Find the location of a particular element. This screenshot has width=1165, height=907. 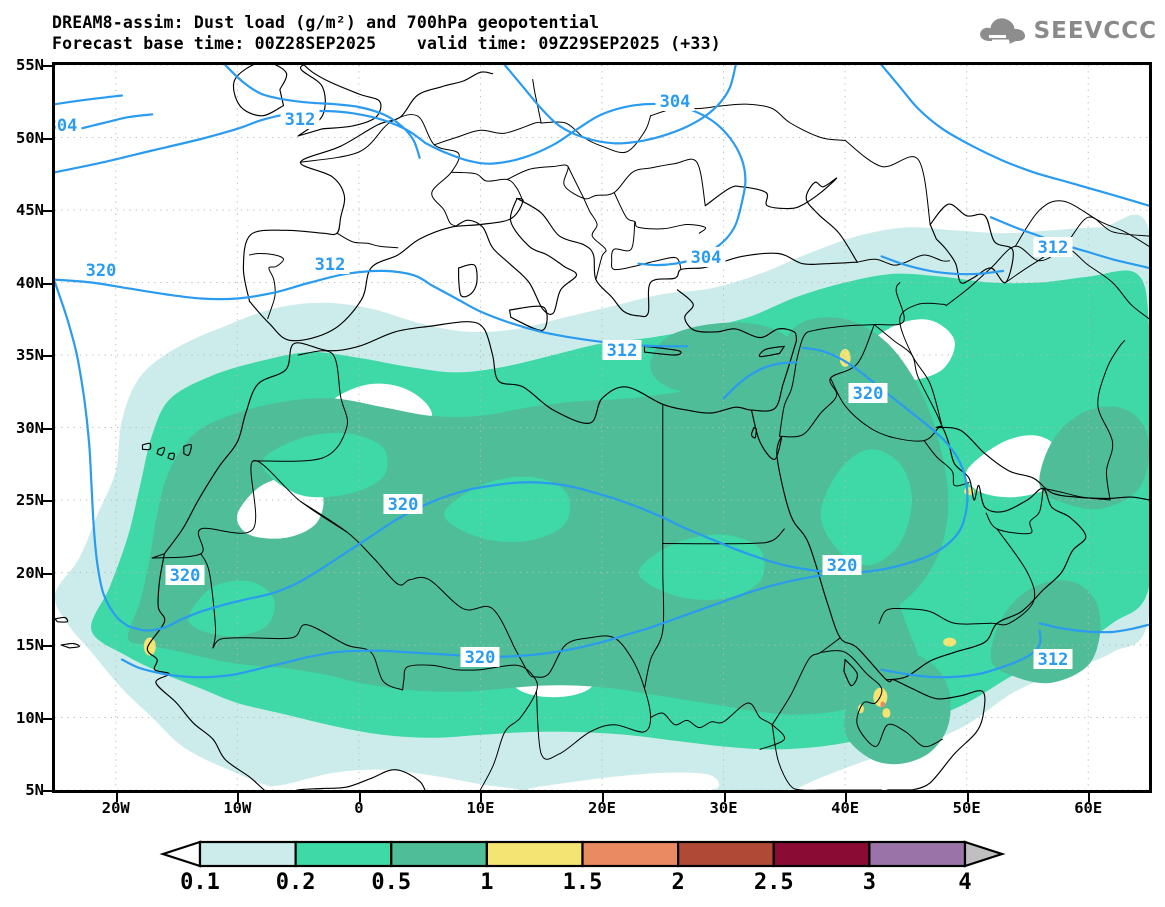

border-uae-oman is located at coordinates (1014, 511).